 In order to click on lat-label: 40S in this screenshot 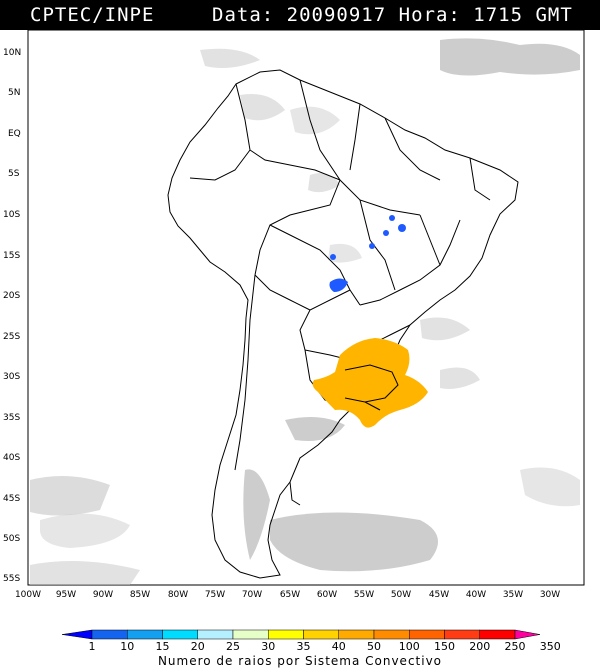, I will do `click(11, 458)`.